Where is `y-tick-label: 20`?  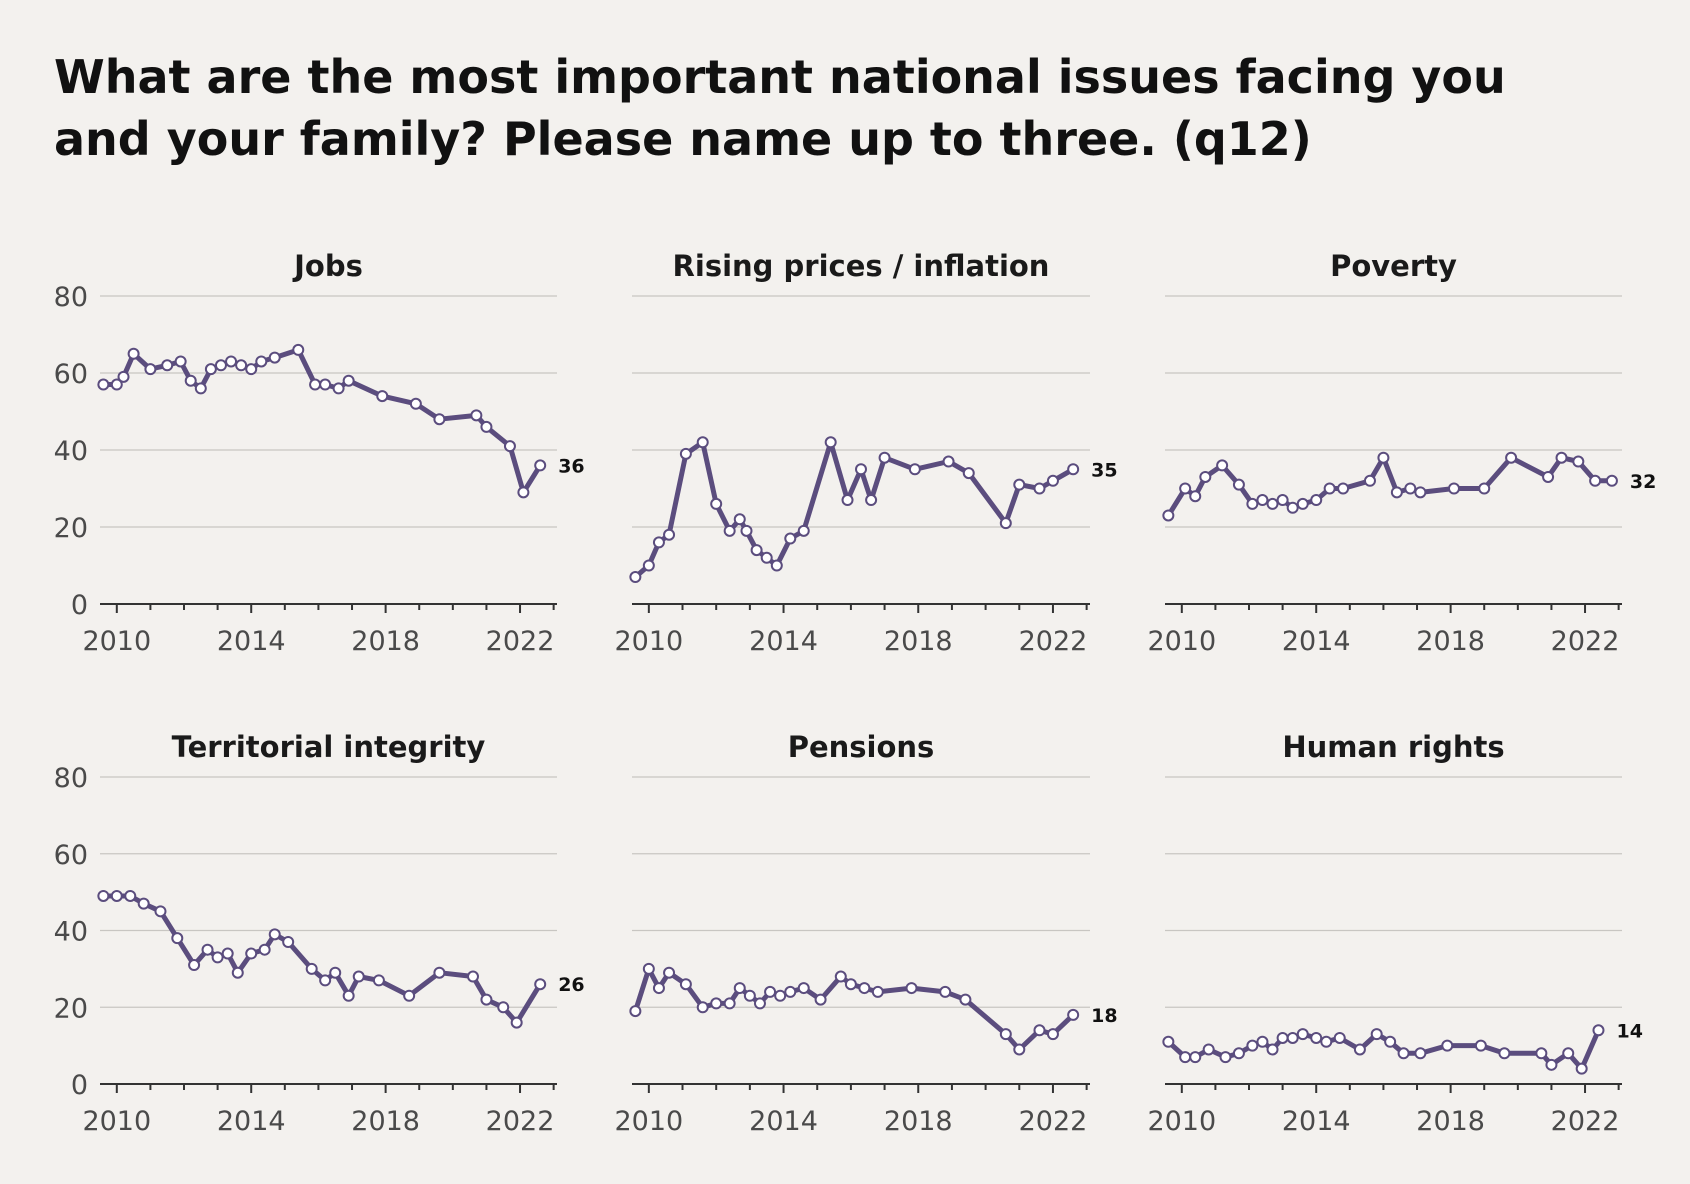
y-tick-label: 20 is located at coordinates (71, 1008).